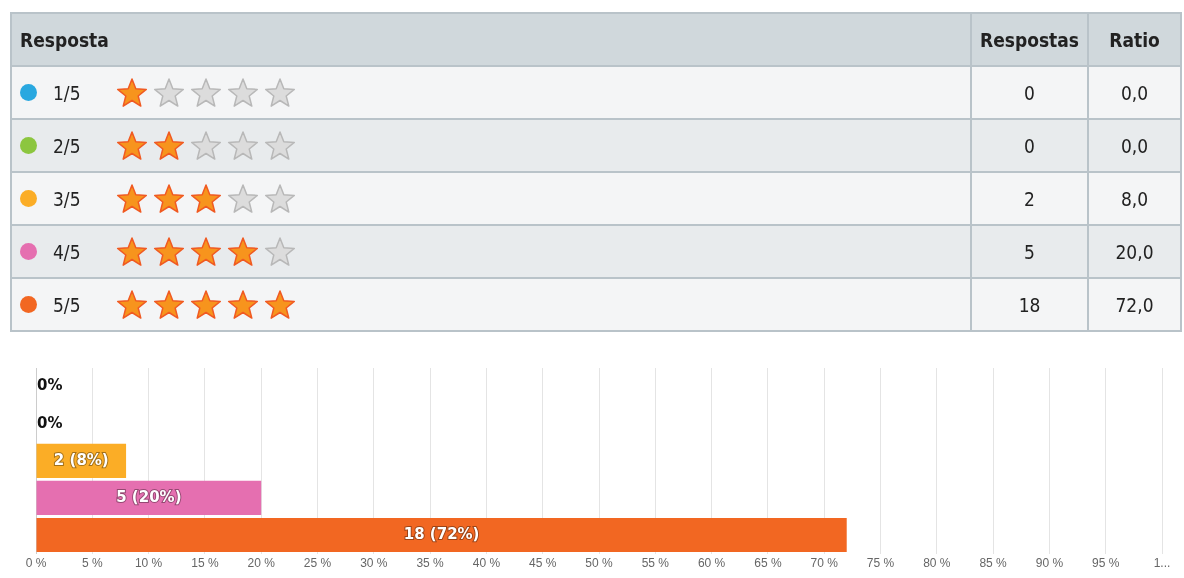  I want to click on x-tick-label: 15 %, so click(205, 563).